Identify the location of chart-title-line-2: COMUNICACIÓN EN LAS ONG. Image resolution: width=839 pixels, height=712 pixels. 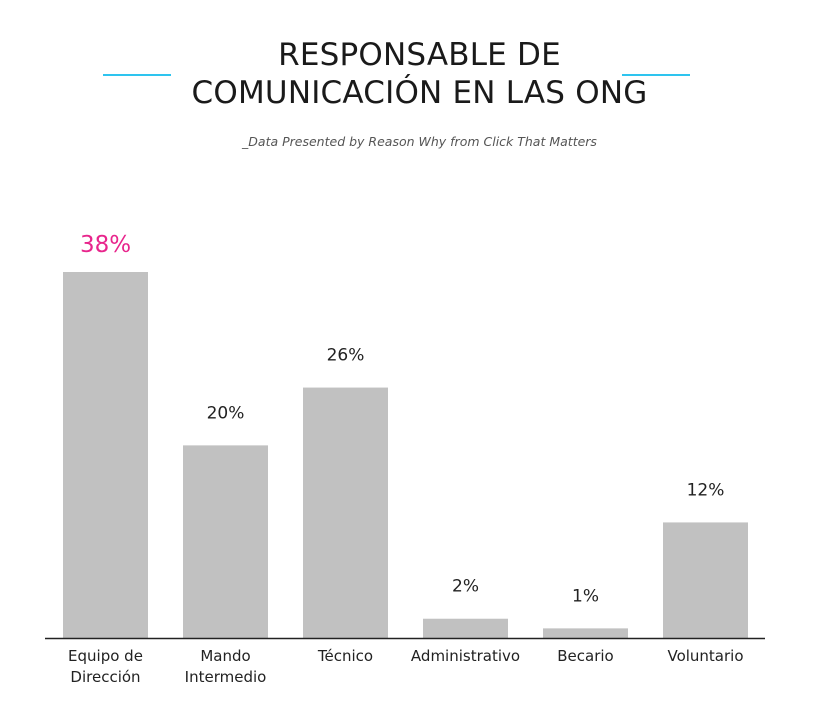
(419, 93).